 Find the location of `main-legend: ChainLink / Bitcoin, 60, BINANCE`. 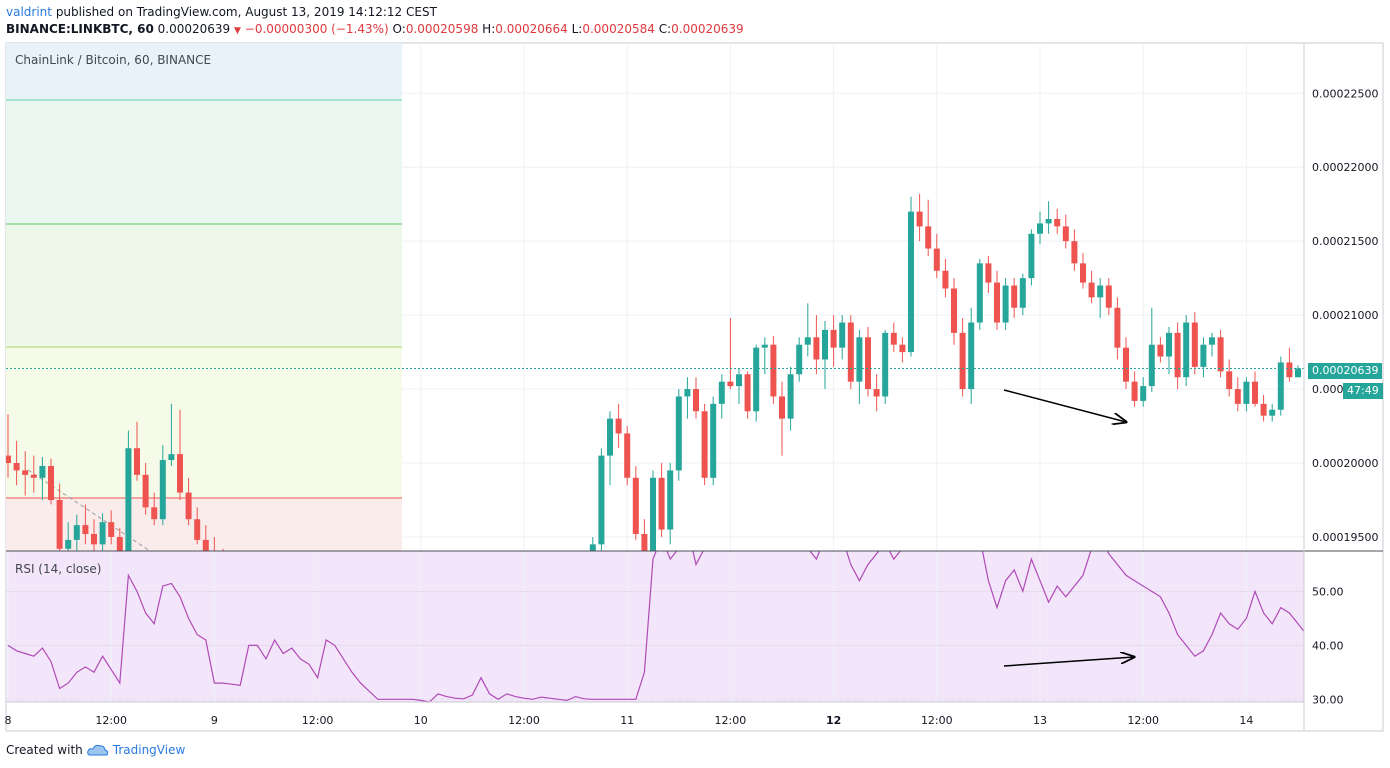

main-legend: ChainLink / Bitcoin, 60, BINANCE is located at coordinates (113, 60).